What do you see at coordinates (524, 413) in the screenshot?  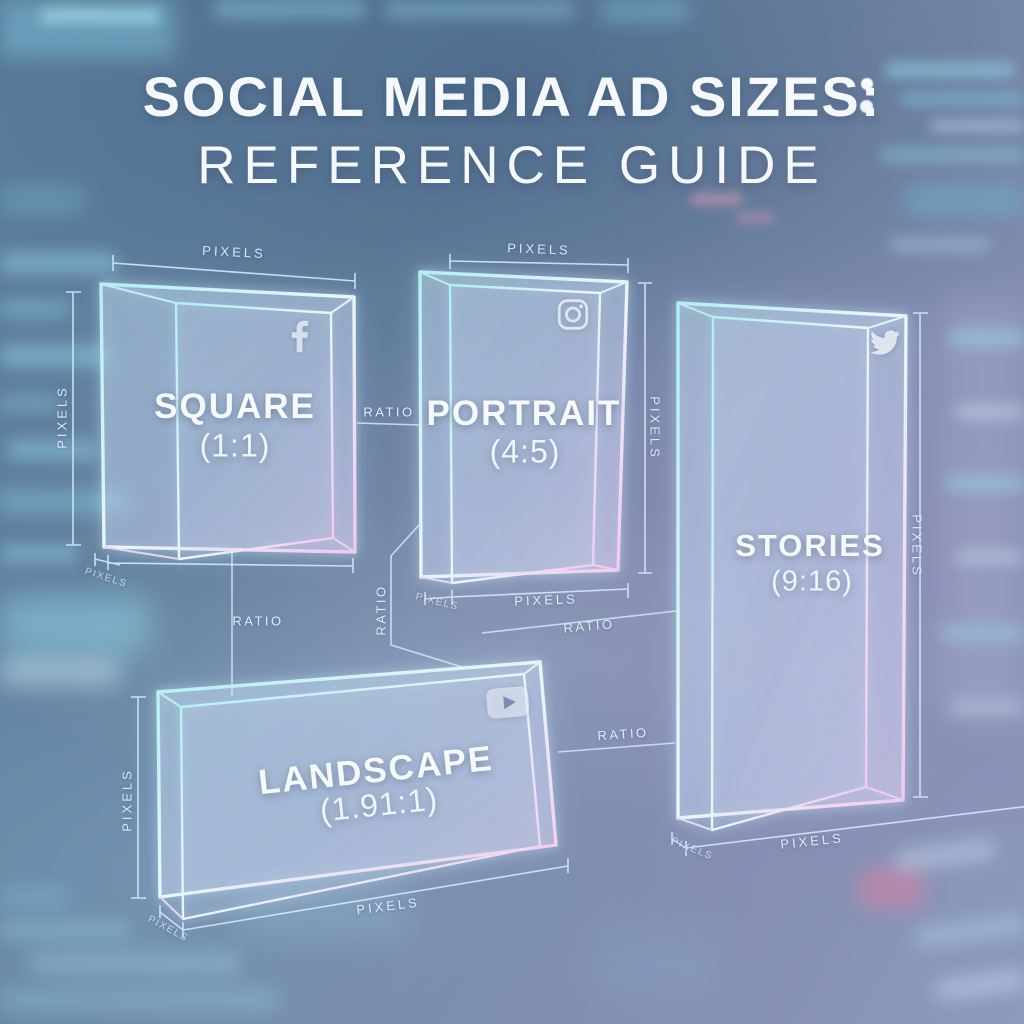 I see `portrait-name: PORTRAIT` at bounding box center [524, 413].